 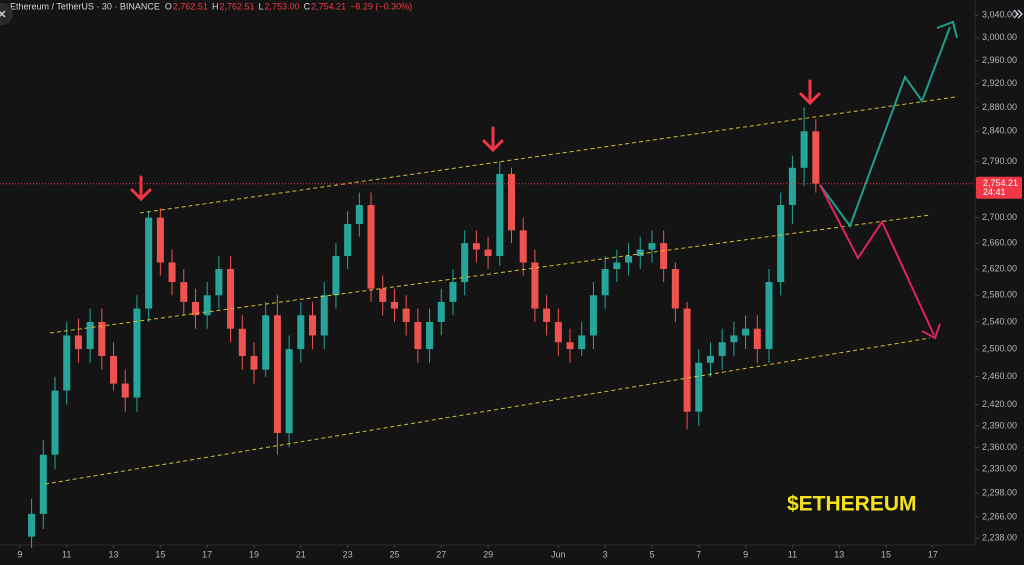 What do you see at coordinates (994, 192) in the screenshot?
I see `countdown: 24:41` at bounding box center [994, 192].